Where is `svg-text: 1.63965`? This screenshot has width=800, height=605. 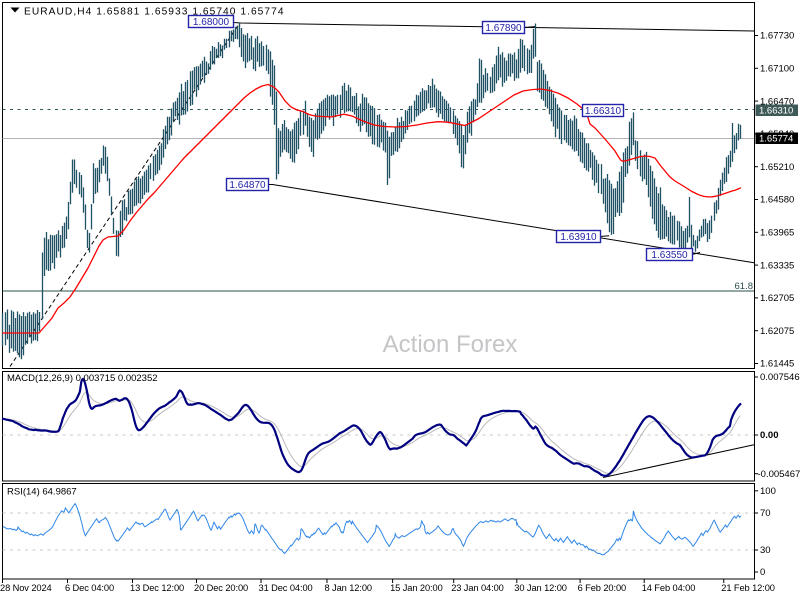 svg-text: 1.63965 is located at coordinates (777, 233).